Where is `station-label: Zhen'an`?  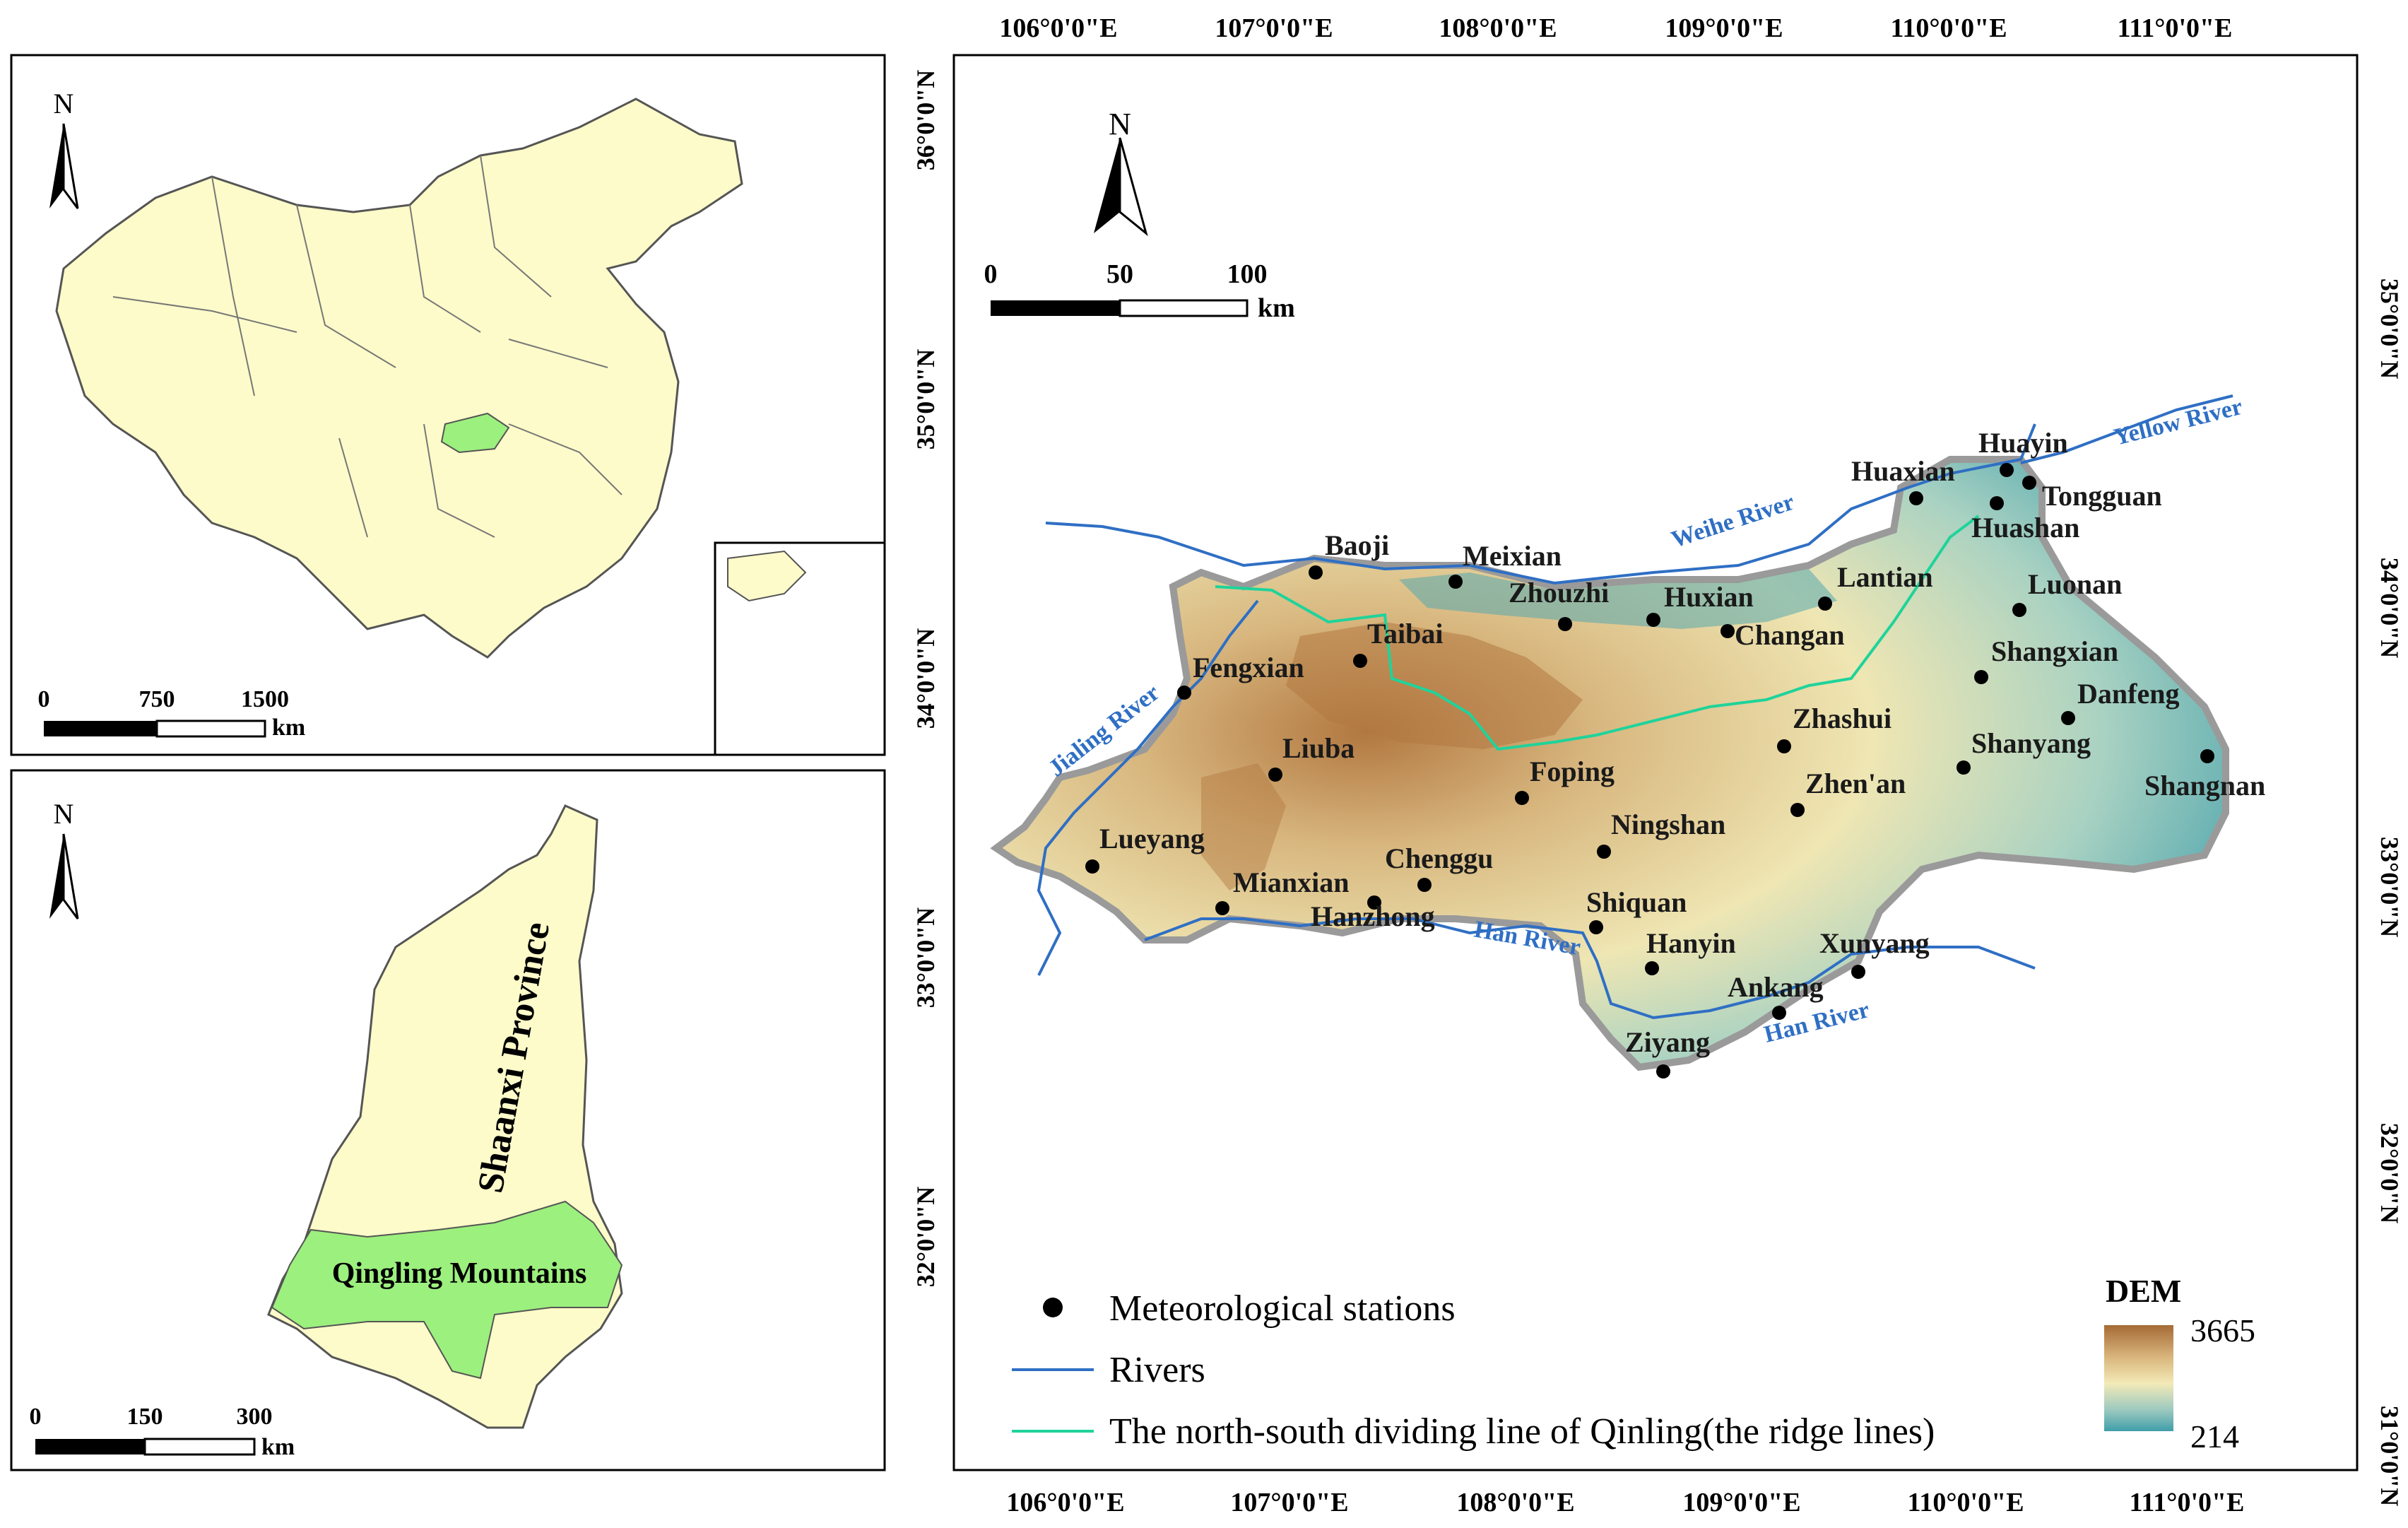
station-label: Zhen'an is located at coordinates (1855, 784).